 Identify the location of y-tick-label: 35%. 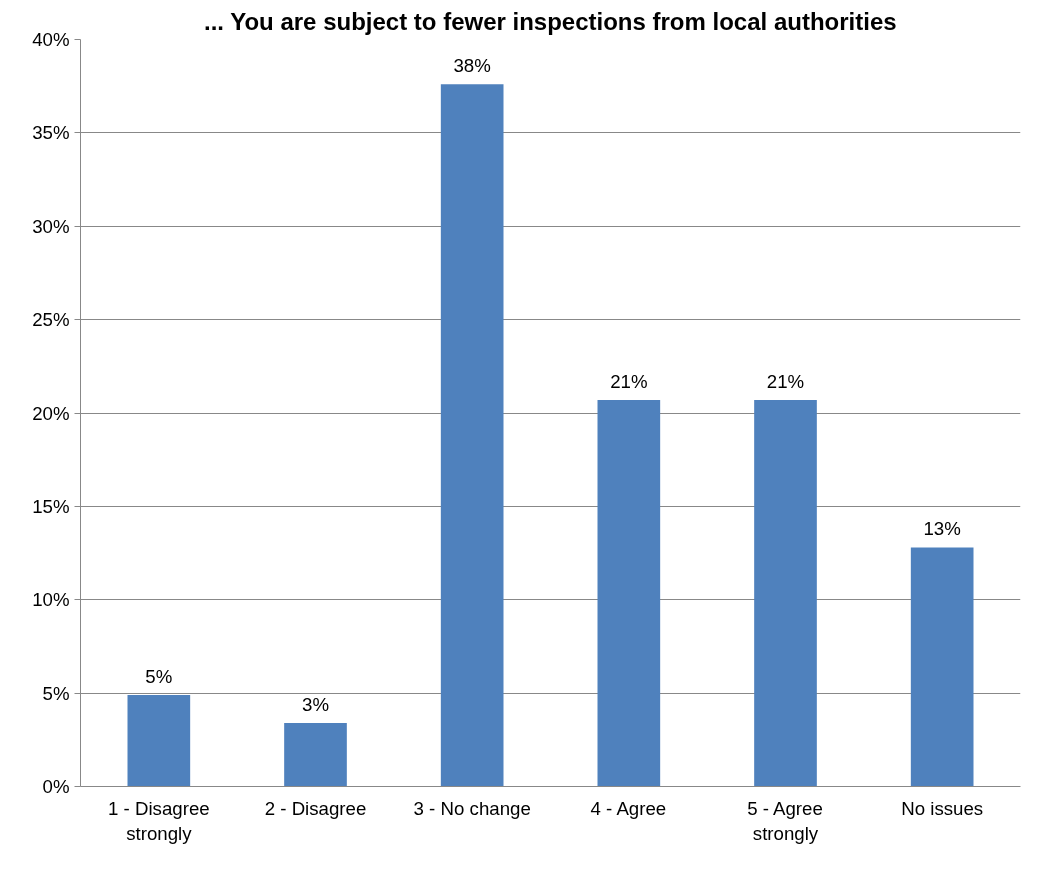
(51, 133).